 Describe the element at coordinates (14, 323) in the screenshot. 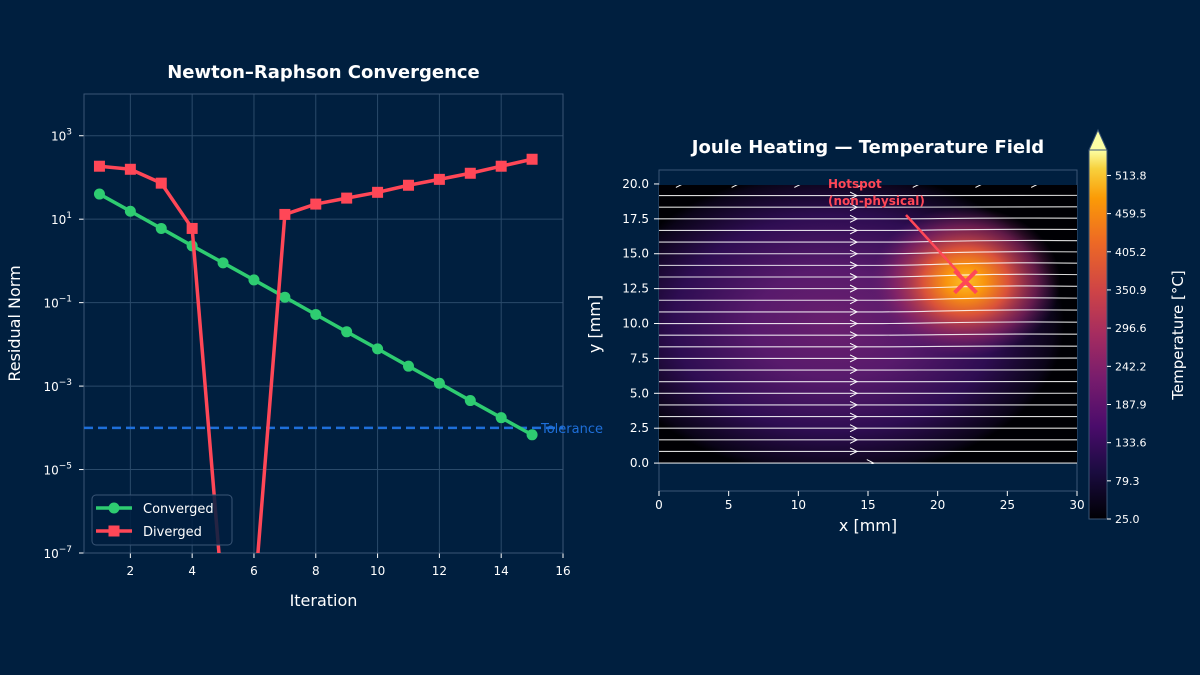

I see `y-axis-label: Residual Norm` at that location.